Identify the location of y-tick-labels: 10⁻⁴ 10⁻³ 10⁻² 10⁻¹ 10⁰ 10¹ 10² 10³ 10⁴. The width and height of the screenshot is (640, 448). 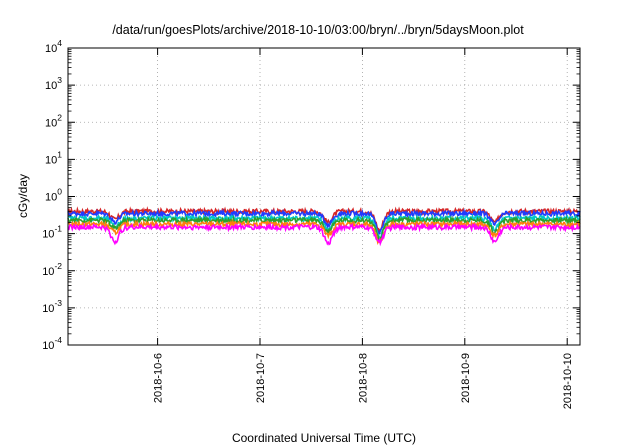
(52, 195).